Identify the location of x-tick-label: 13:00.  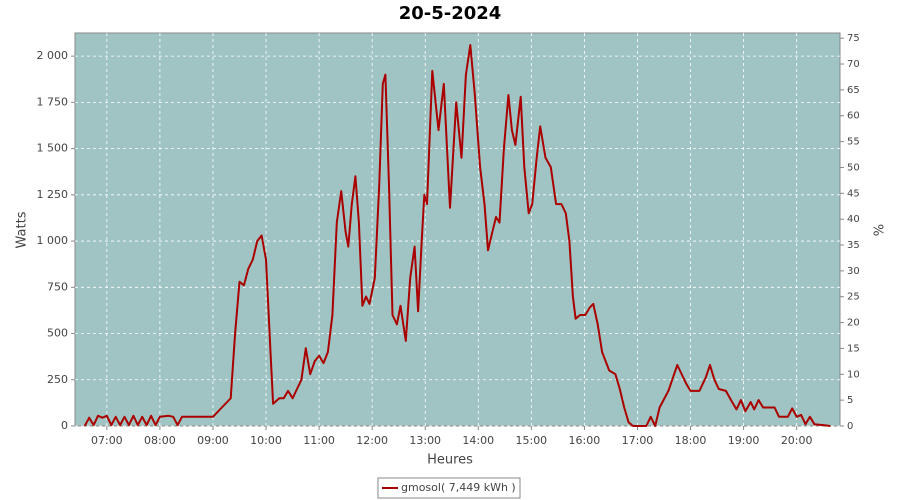
(425, 440).